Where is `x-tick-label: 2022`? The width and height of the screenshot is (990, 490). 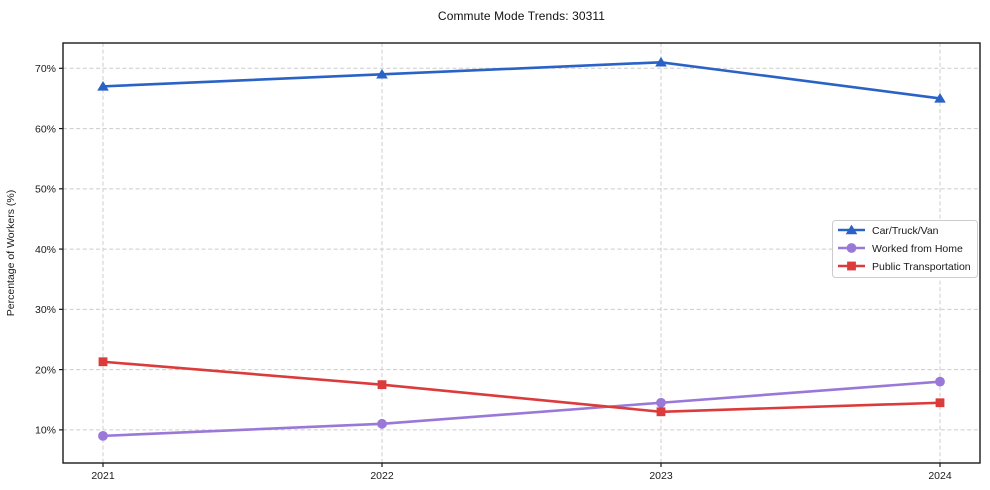 x-tick-label: 2022 is located at coordinates (382, 476).